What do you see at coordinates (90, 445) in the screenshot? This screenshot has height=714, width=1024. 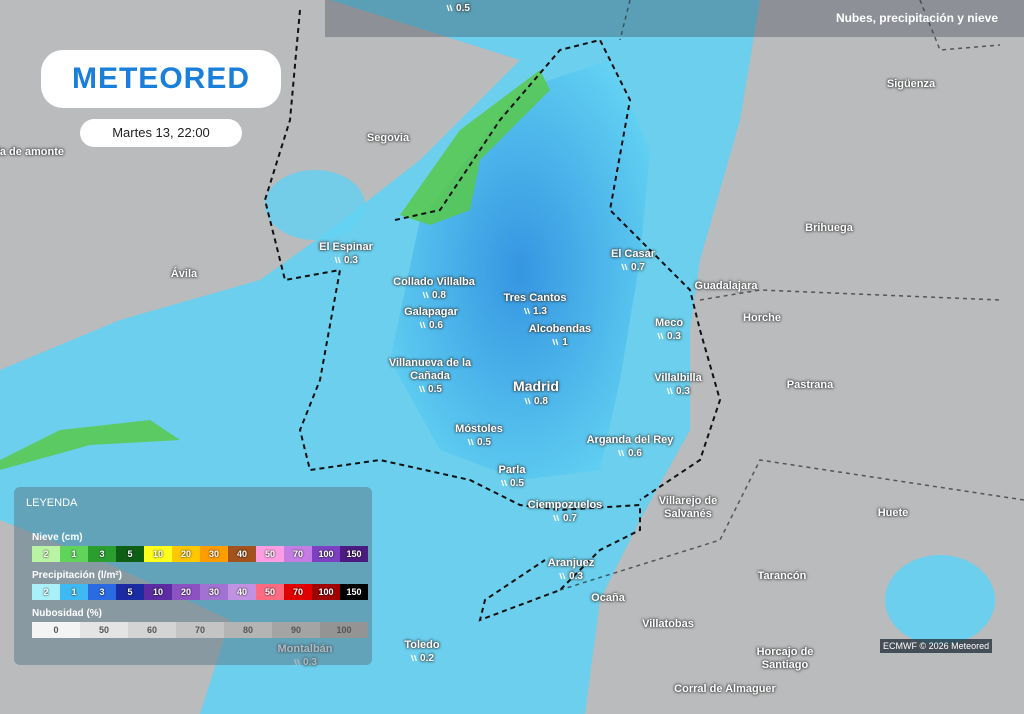 I see `snow-area` at bounding box center [90, 445].